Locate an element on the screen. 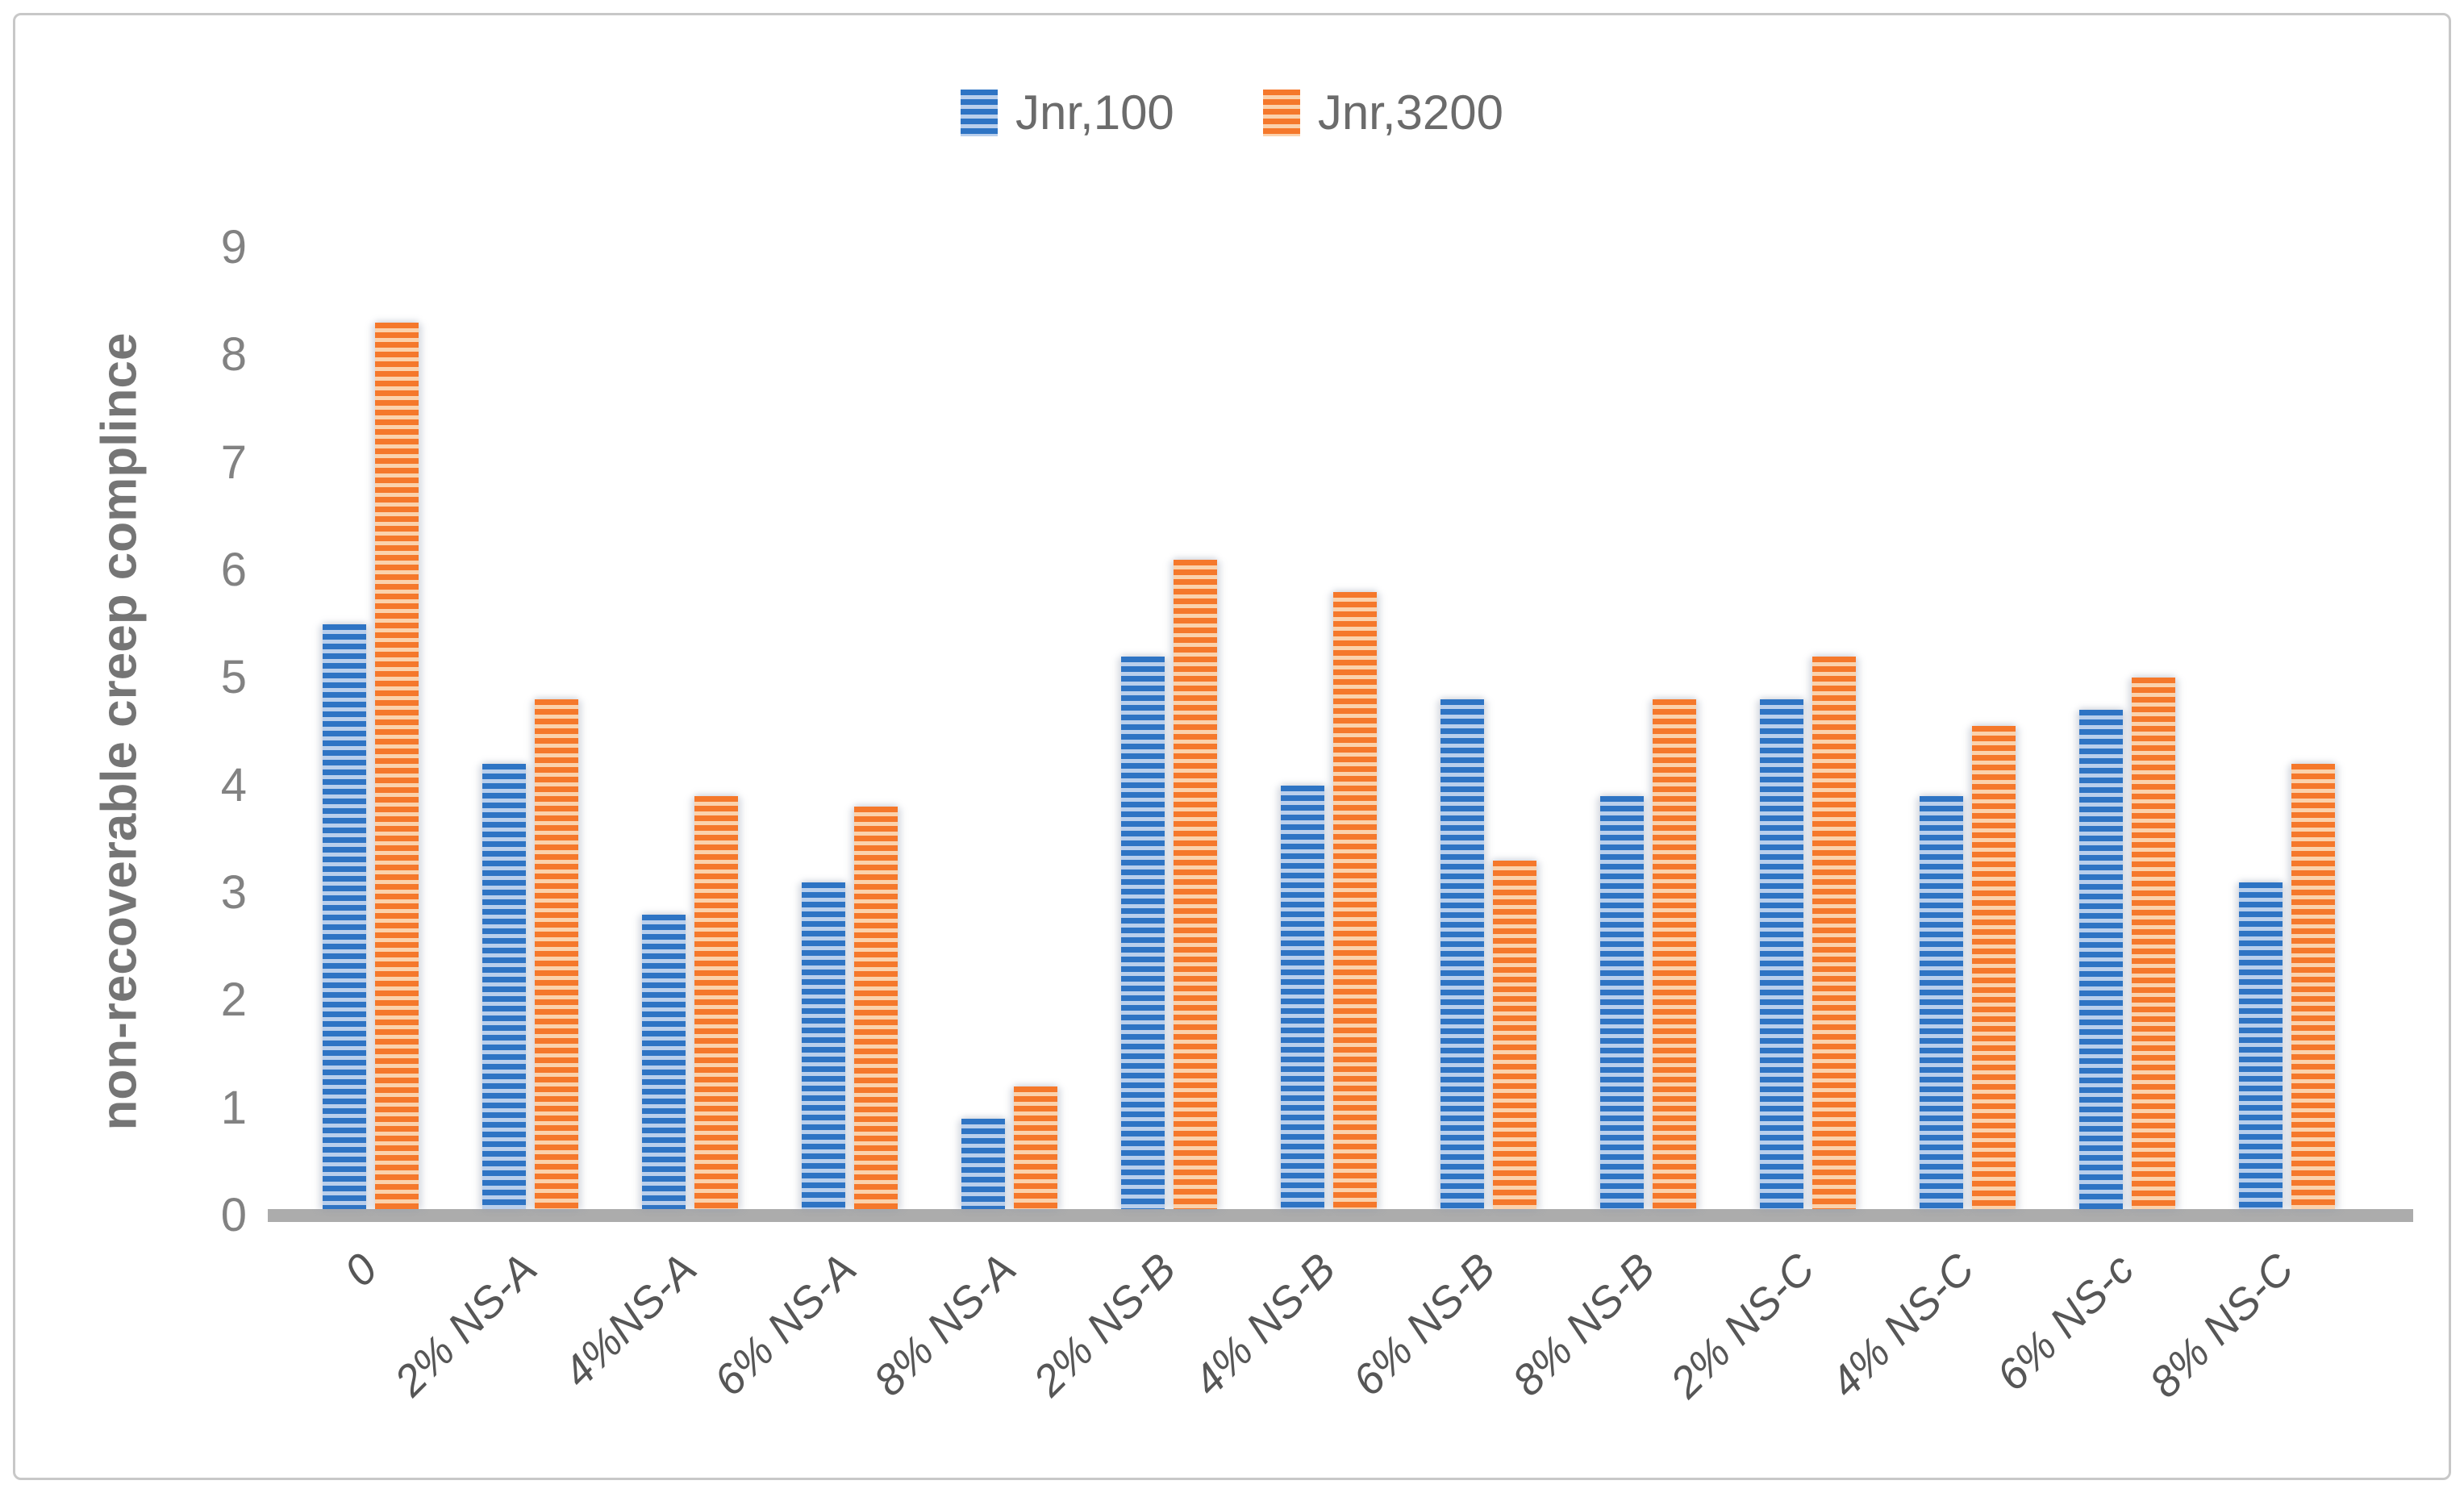 The width and height of the screenshot is (2464, 1493). legend-label: Jnr,3200 is located at coordinates (1410, 112).